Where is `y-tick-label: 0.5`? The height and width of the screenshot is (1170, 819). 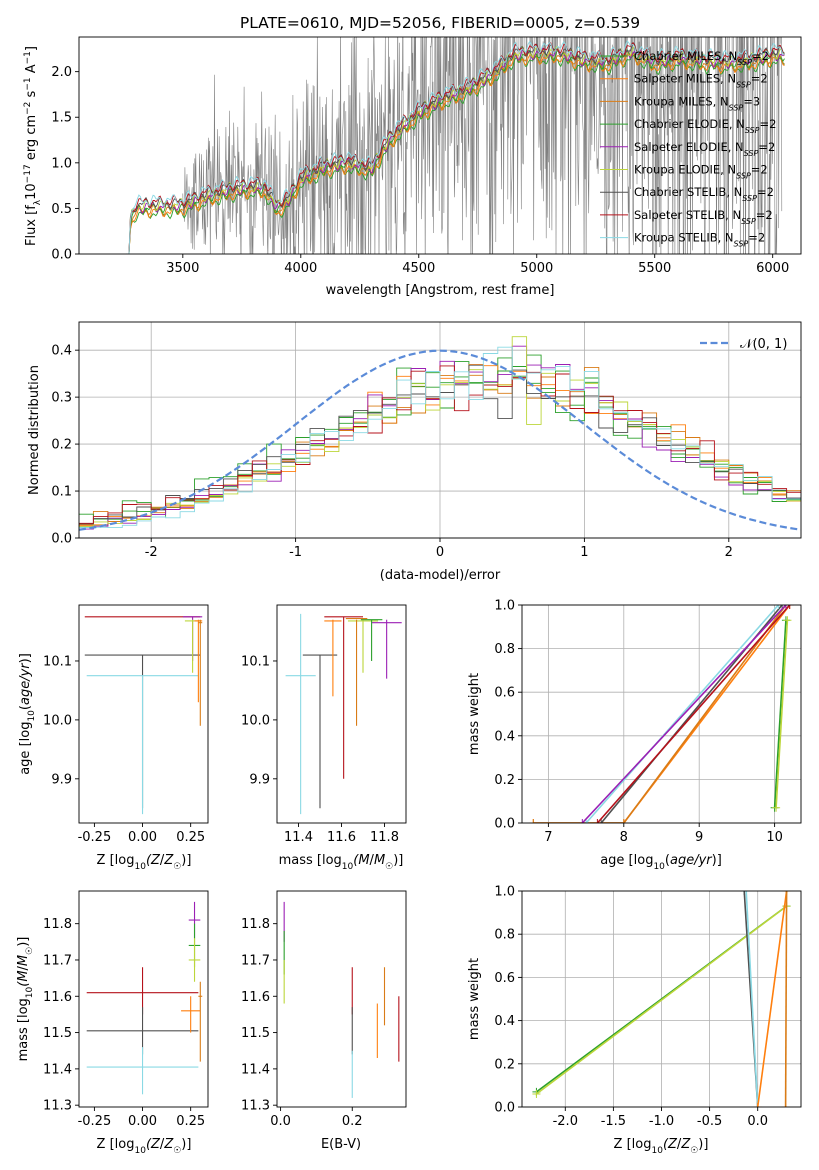
y-tick-label: 0.5 is located at coordinates (61, 209).